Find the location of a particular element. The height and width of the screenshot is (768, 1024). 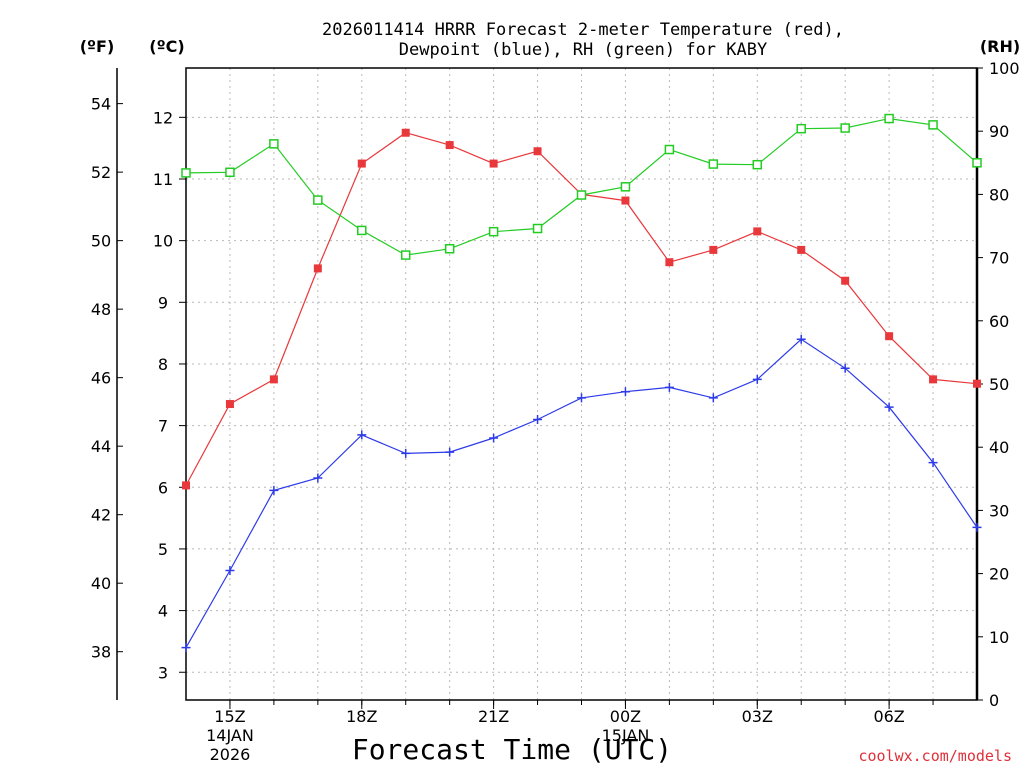

rh-tick-label: 20 is located at coordinates (999, 574).